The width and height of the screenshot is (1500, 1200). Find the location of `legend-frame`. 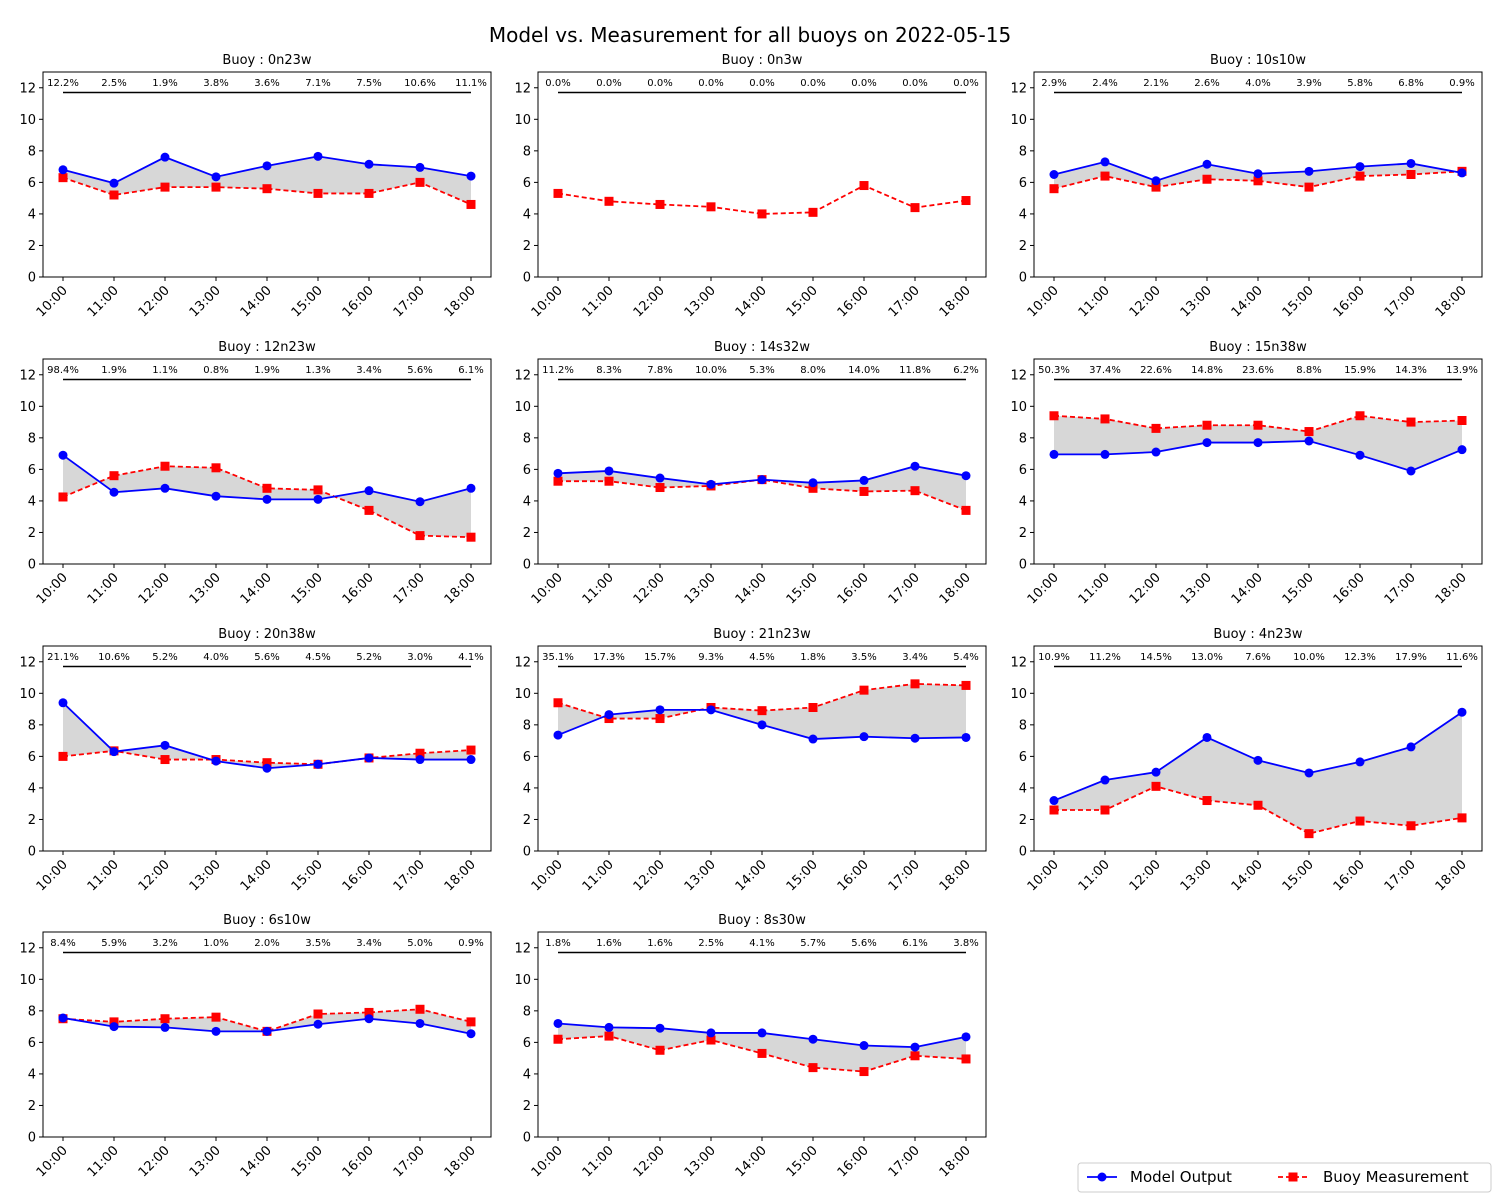

legend-frame is located at coordinates (1284, 1177).